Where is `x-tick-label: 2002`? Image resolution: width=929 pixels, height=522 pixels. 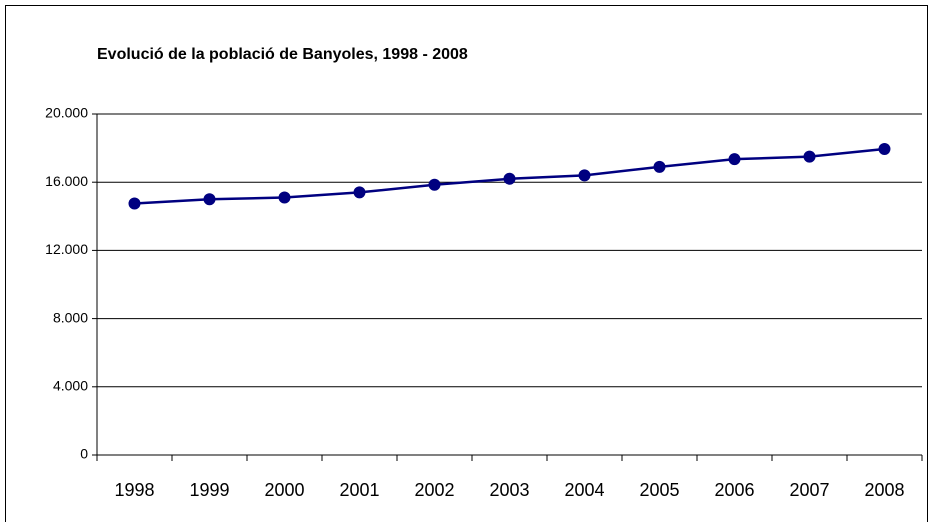 x-tick-label: 2002 is located at coordinates (434, 490).